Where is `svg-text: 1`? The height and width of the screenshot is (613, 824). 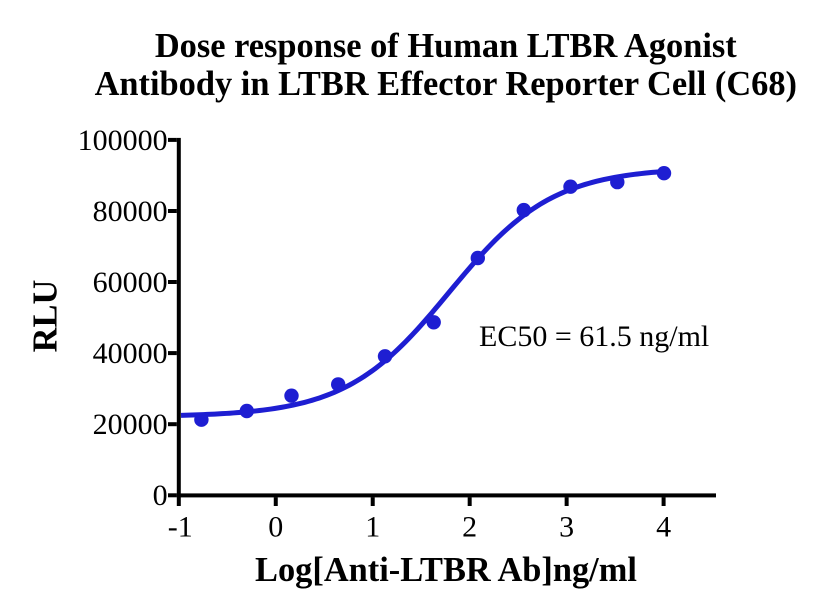
svg-text: 1 is located at coordinates (372, 527).